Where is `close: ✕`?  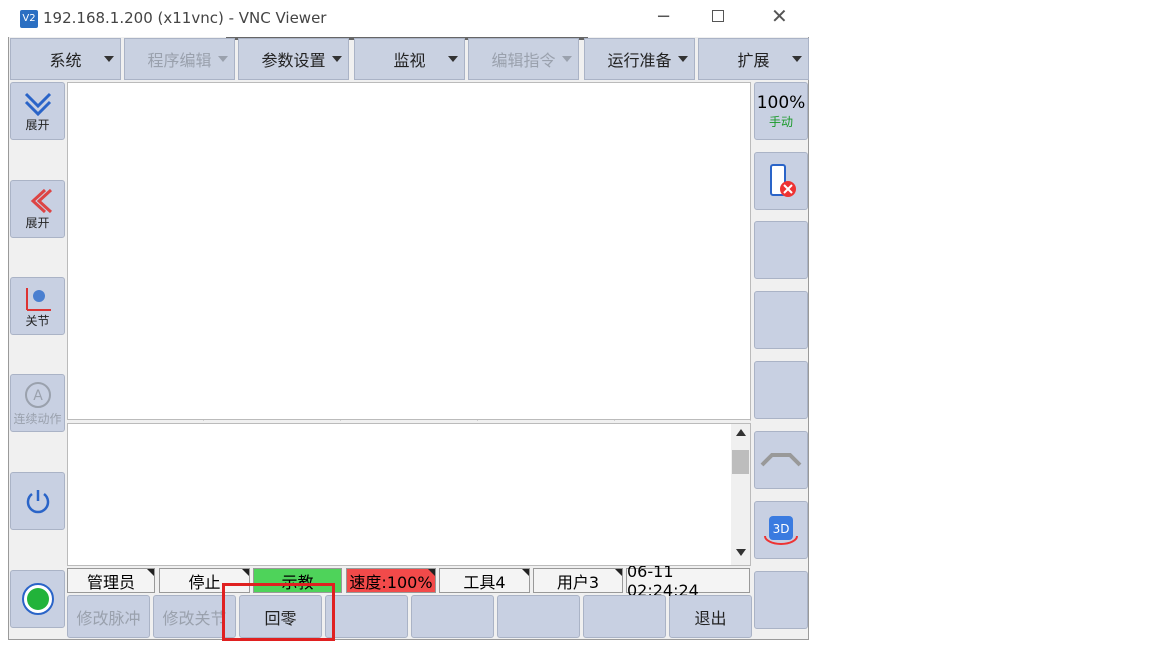
close: ✕ is located at coordinates (779, 16).